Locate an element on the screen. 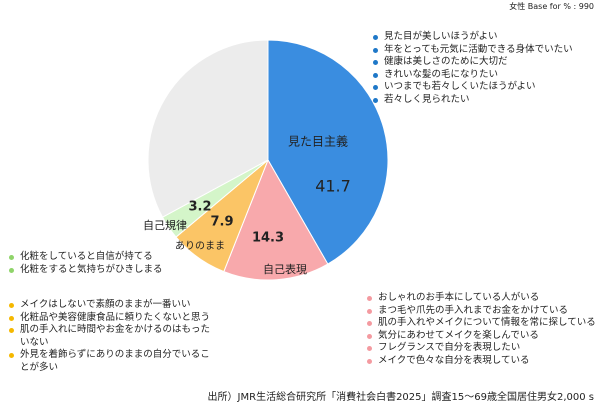 This screenshot has height=408, width=600. bullet-item: 化粧をすると気持ちがひきしまる is located at coordinates (108, 270).